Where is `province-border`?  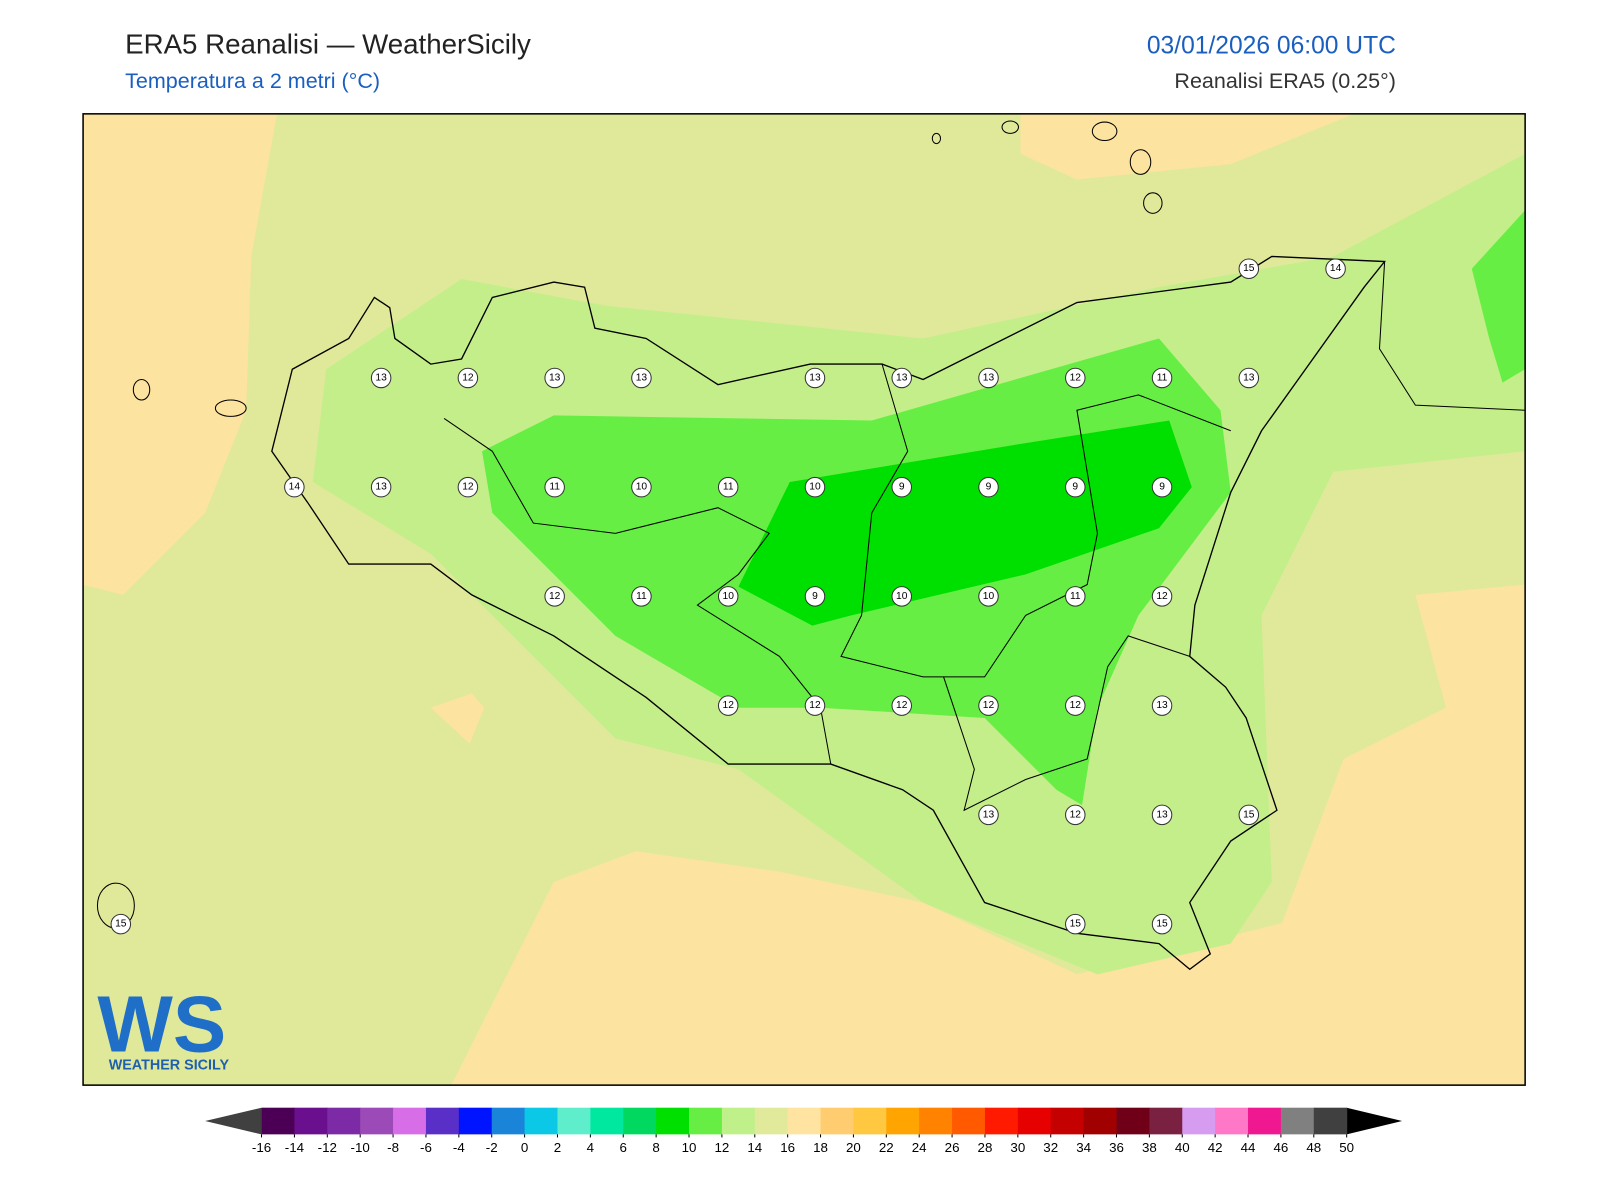
province-border is located at coordinates (1066, 723).